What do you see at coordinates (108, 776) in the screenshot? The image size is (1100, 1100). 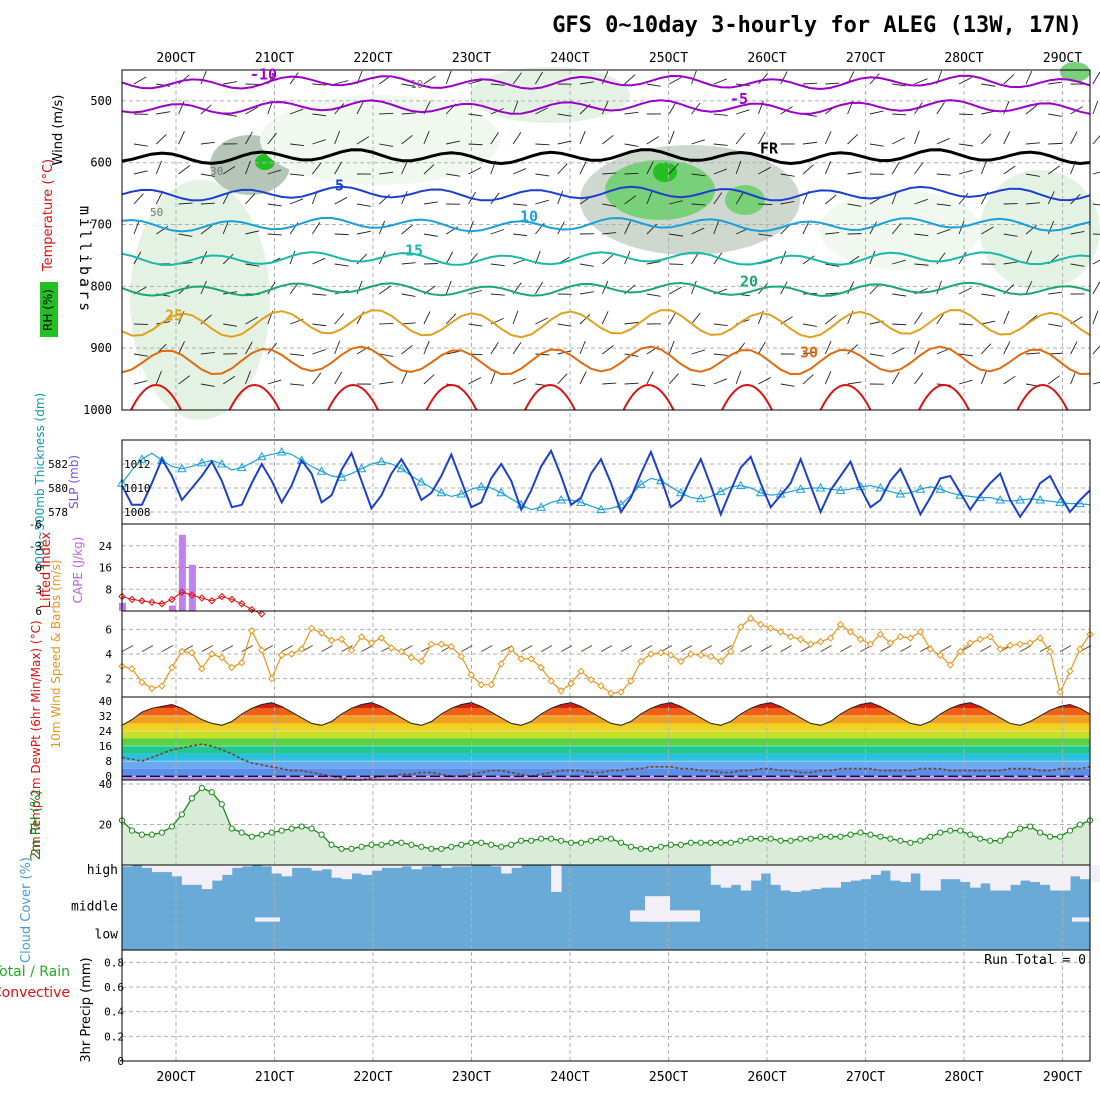 I see `temp-tick-label: 0` at bounding box center [108, 776].